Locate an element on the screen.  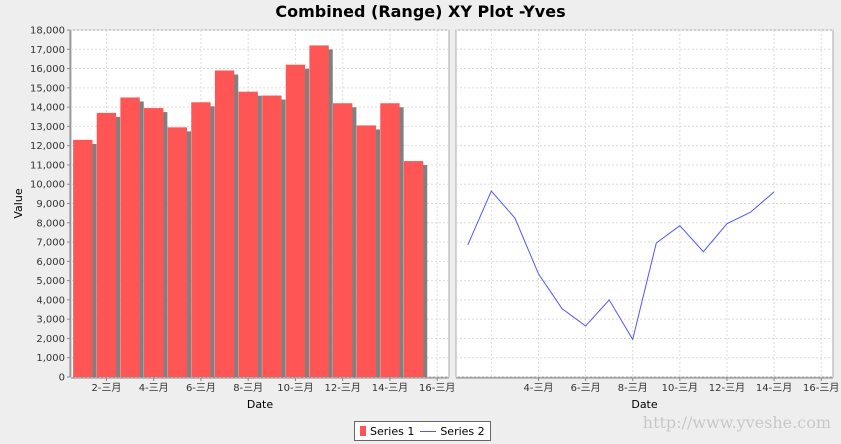
y-tick-label: 2,000 is located at coordinates (50, 339).